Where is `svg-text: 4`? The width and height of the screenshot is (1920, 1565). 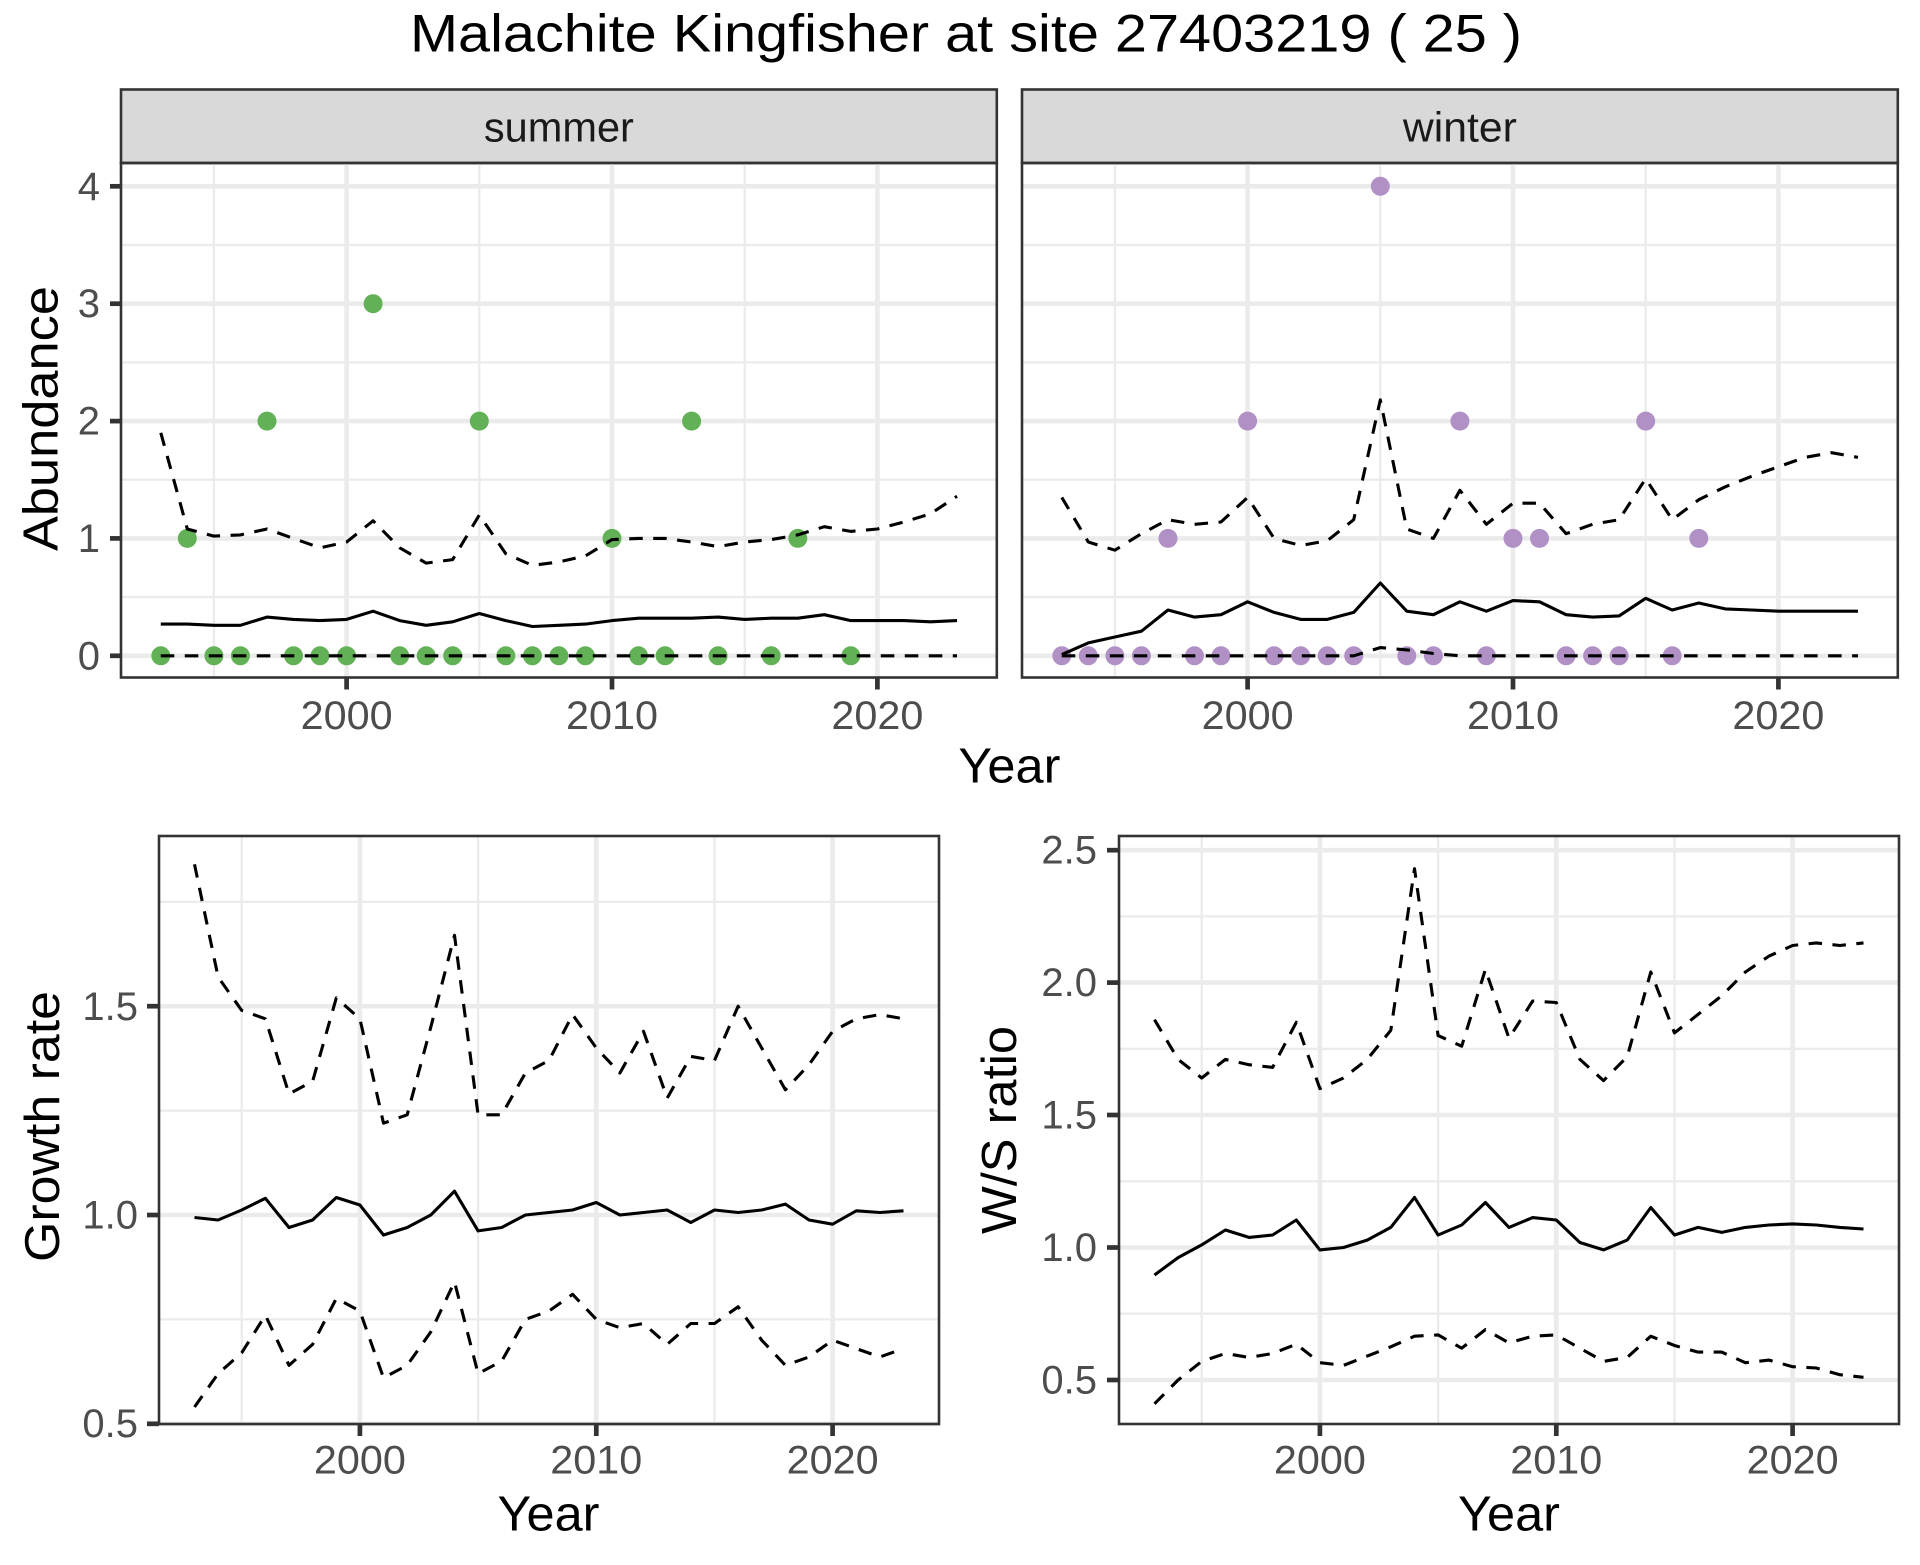 svg-text: 4 is located at coordinates (89, 187).